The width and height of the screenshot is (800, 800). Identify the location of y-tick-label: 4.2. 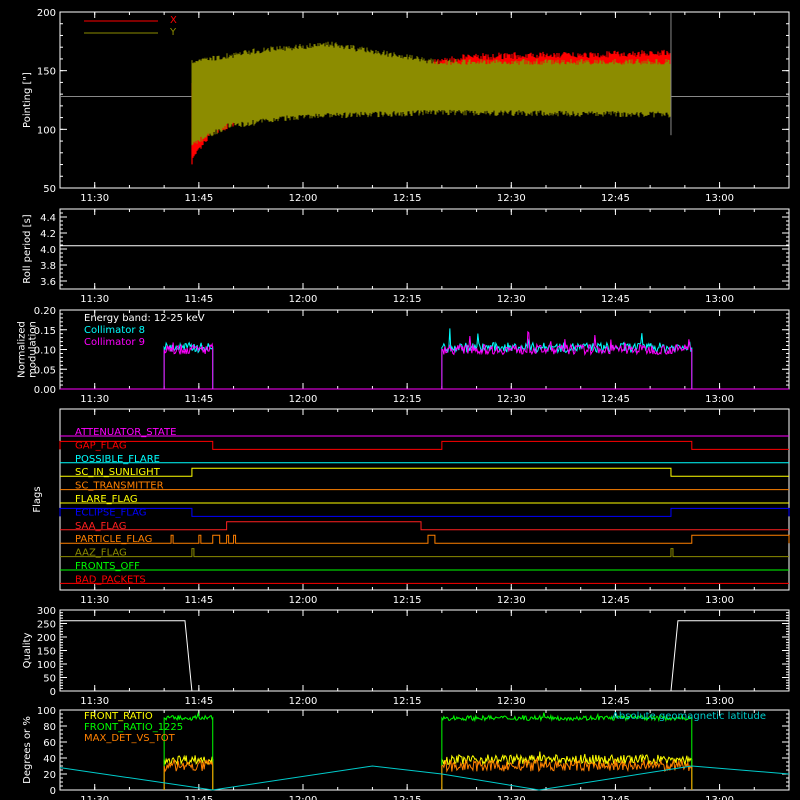
(48, 234).